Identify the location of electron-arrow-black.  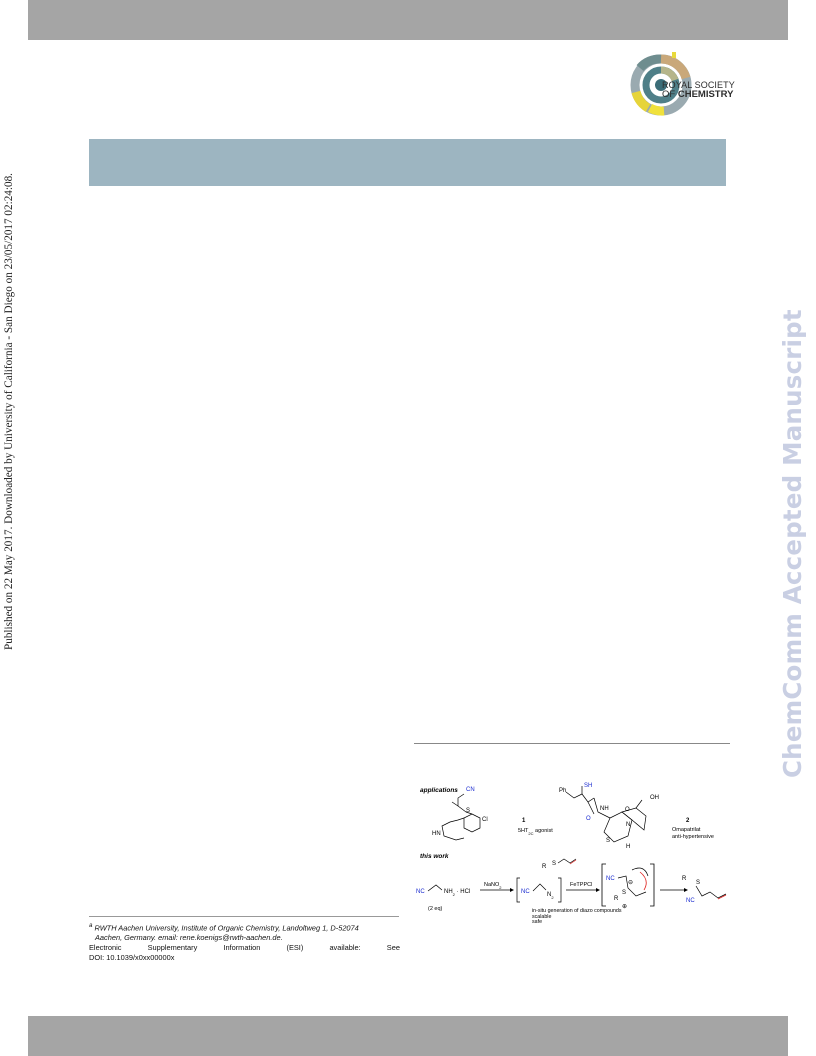
(640, 872).